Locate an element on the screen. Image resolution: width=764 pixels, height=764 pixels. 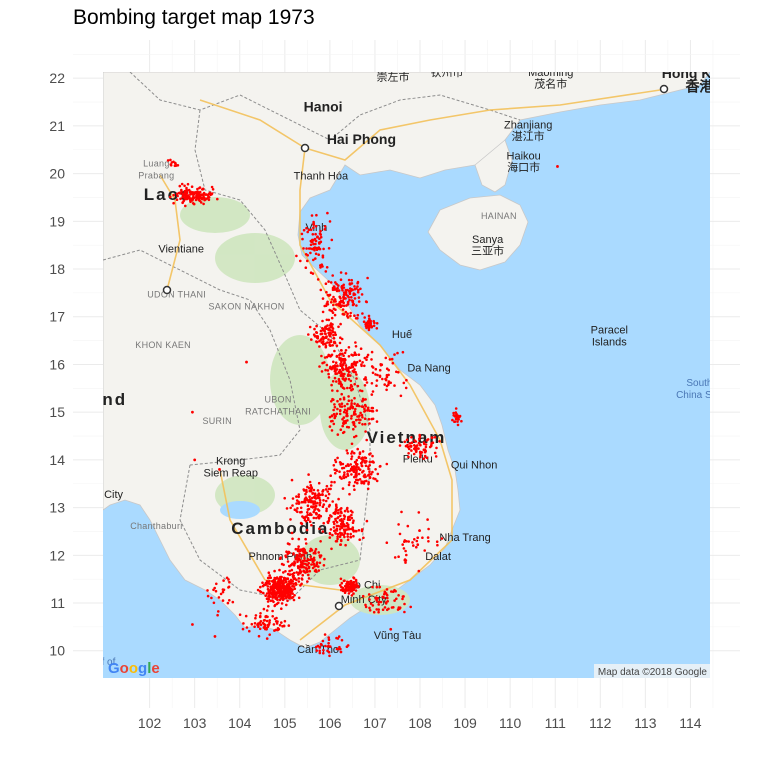
x-tick-label: 111 is located at coordinates (555, 723).